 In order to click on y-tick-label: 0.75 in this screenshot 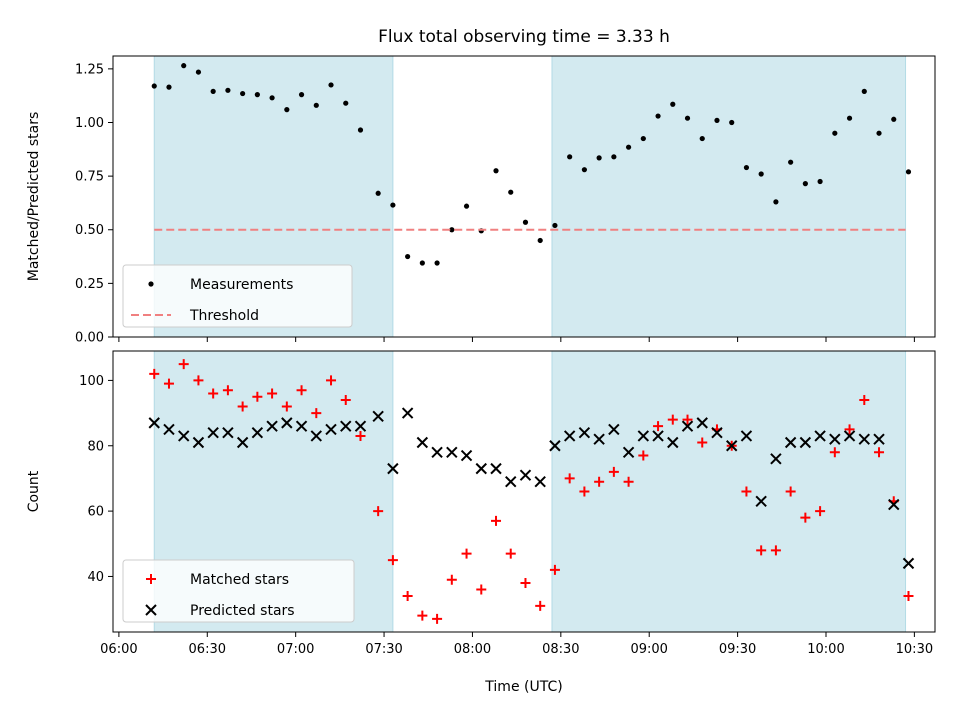, I will do `click(89, 177)`.